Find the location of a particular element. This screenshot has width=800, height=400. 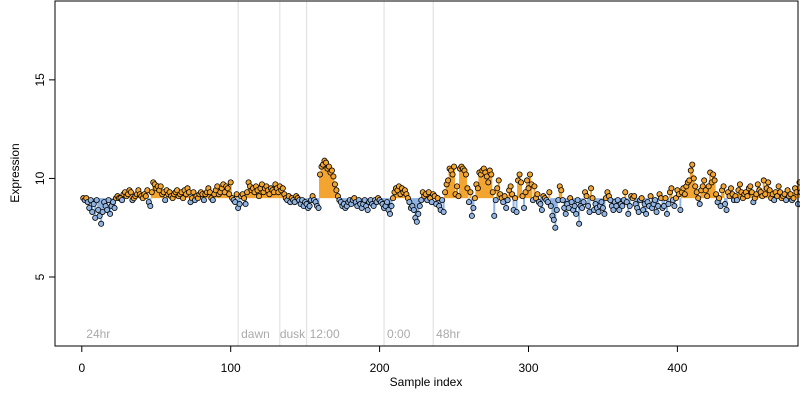

y-axis: 5 10 15 is located at coordinates (44, 176).